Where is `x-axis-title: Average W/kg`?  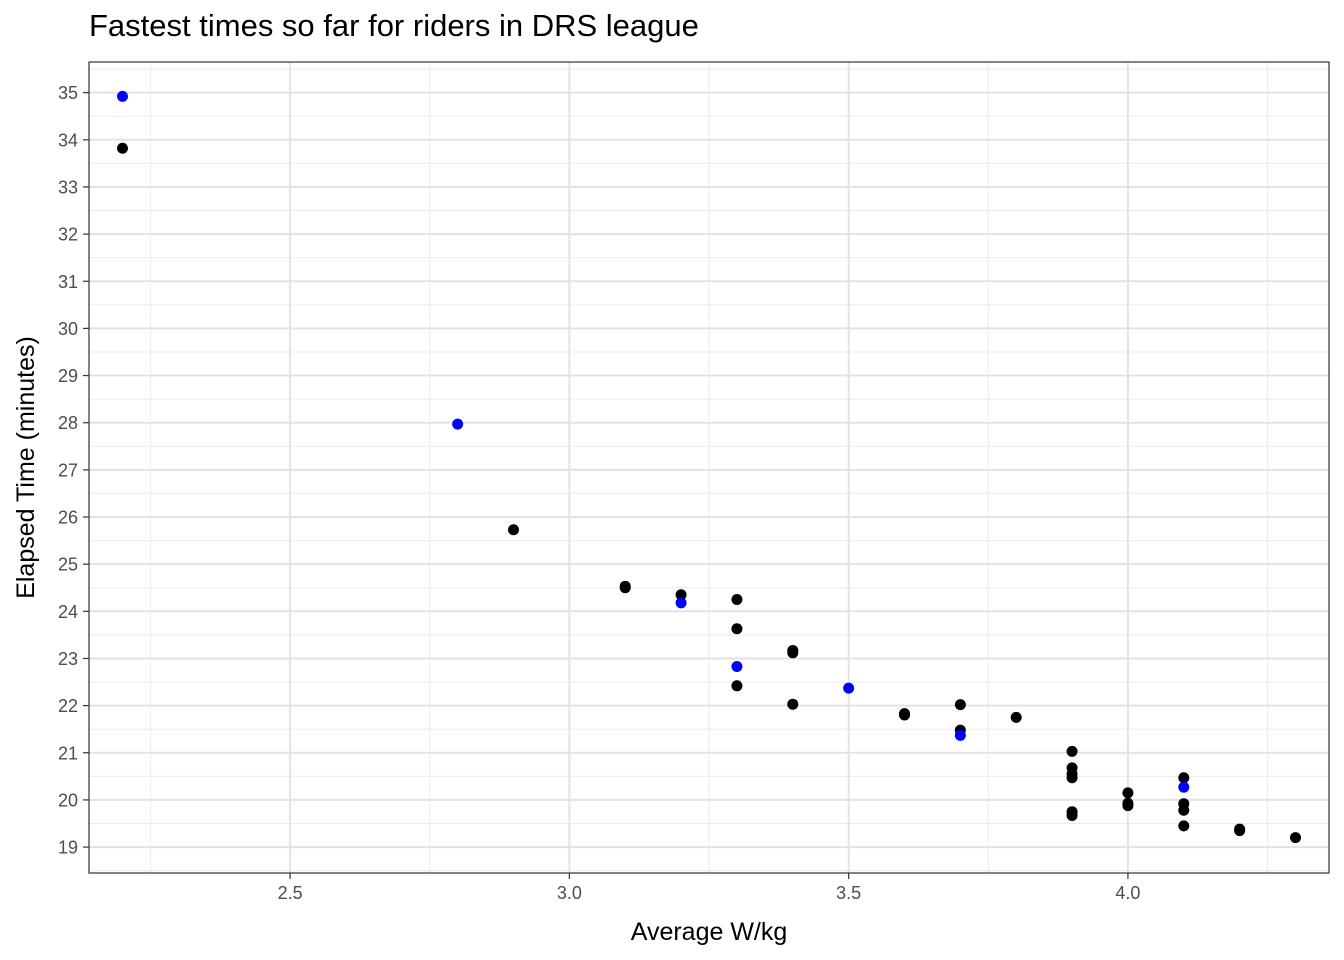
x-axis-title: Average W/kg is located at coordinates (709, 932).